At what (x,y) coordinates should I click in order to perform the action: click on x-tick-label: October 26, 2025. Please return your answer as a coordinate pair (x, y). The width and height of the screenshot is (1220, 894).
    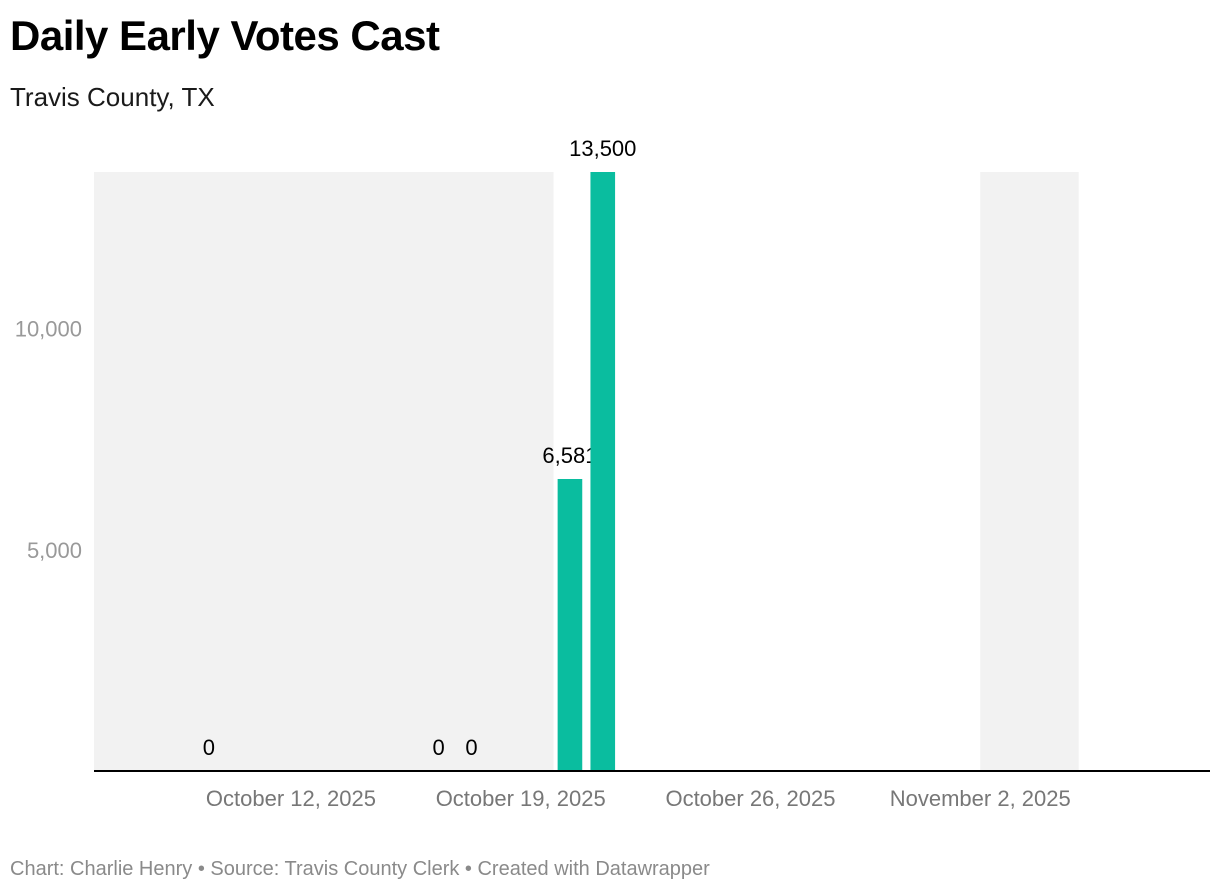
    Looking at the image, I should click on (750, 798).